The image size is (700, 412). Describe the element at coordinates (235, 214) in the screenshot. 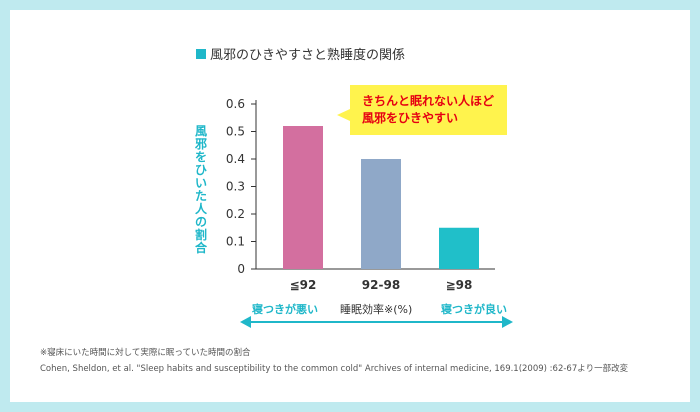

I see `y-tick-label: 0.2` at that location.